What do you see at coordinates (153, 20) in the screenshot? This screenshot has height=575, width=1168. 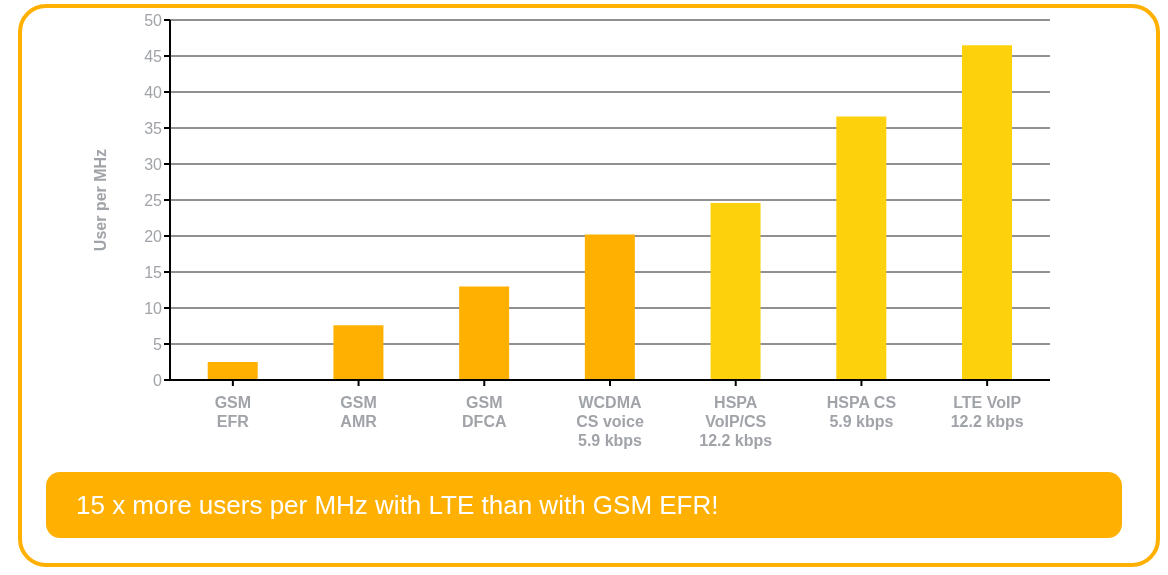 I see `y-tick-label: 50` at bounding box center [153, 20].